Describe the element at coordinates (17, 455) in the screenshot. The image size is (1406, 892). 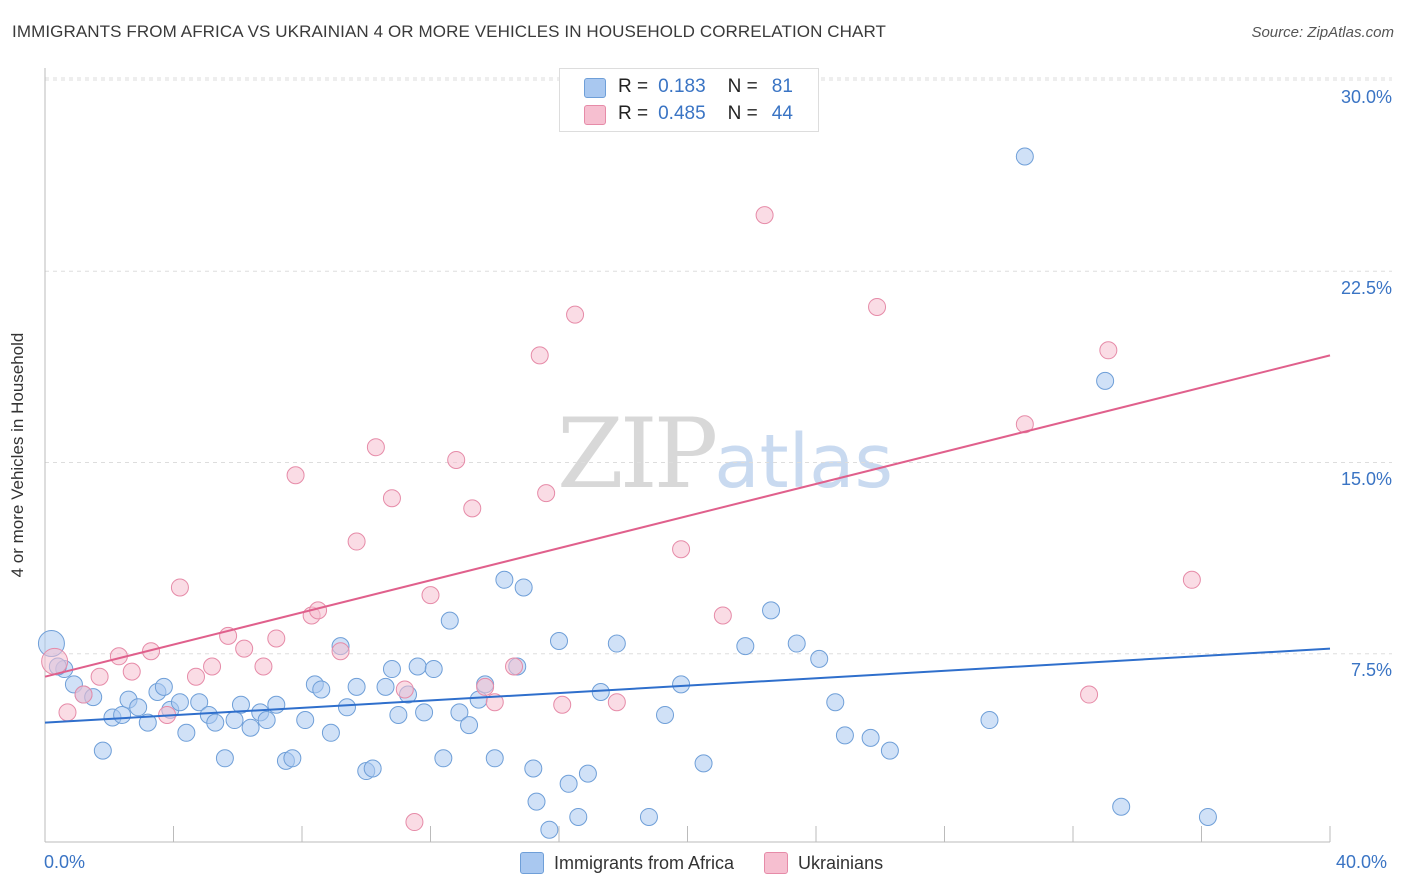
I see `y-axis-label: 4 or more Vehicles in Household` at that location.